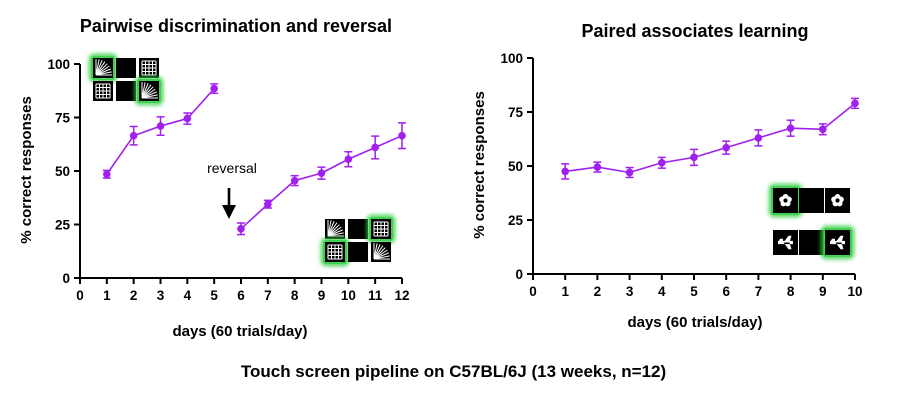 The width and height of the screenshot is (907, 414). I want to click on stimulus-grid-icon-discrimination, so click(126, 79).